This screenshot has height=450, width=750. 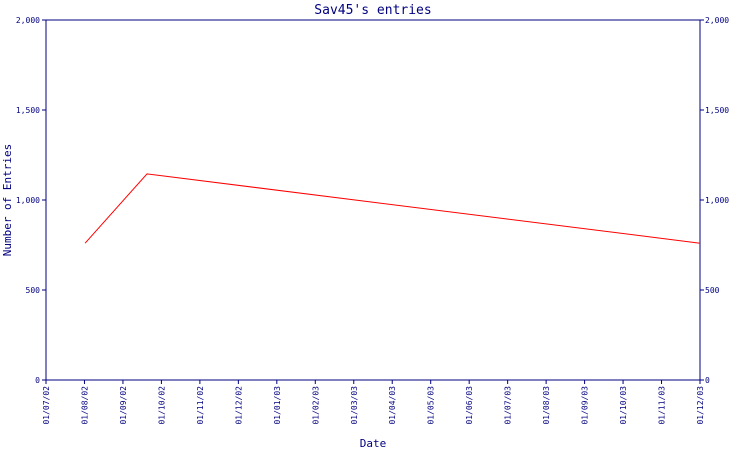 What do you see at coordinates (161, 405) in the screenshot?
I see `x-tick-label: 01/10/02` at bounding box center [161, 405].